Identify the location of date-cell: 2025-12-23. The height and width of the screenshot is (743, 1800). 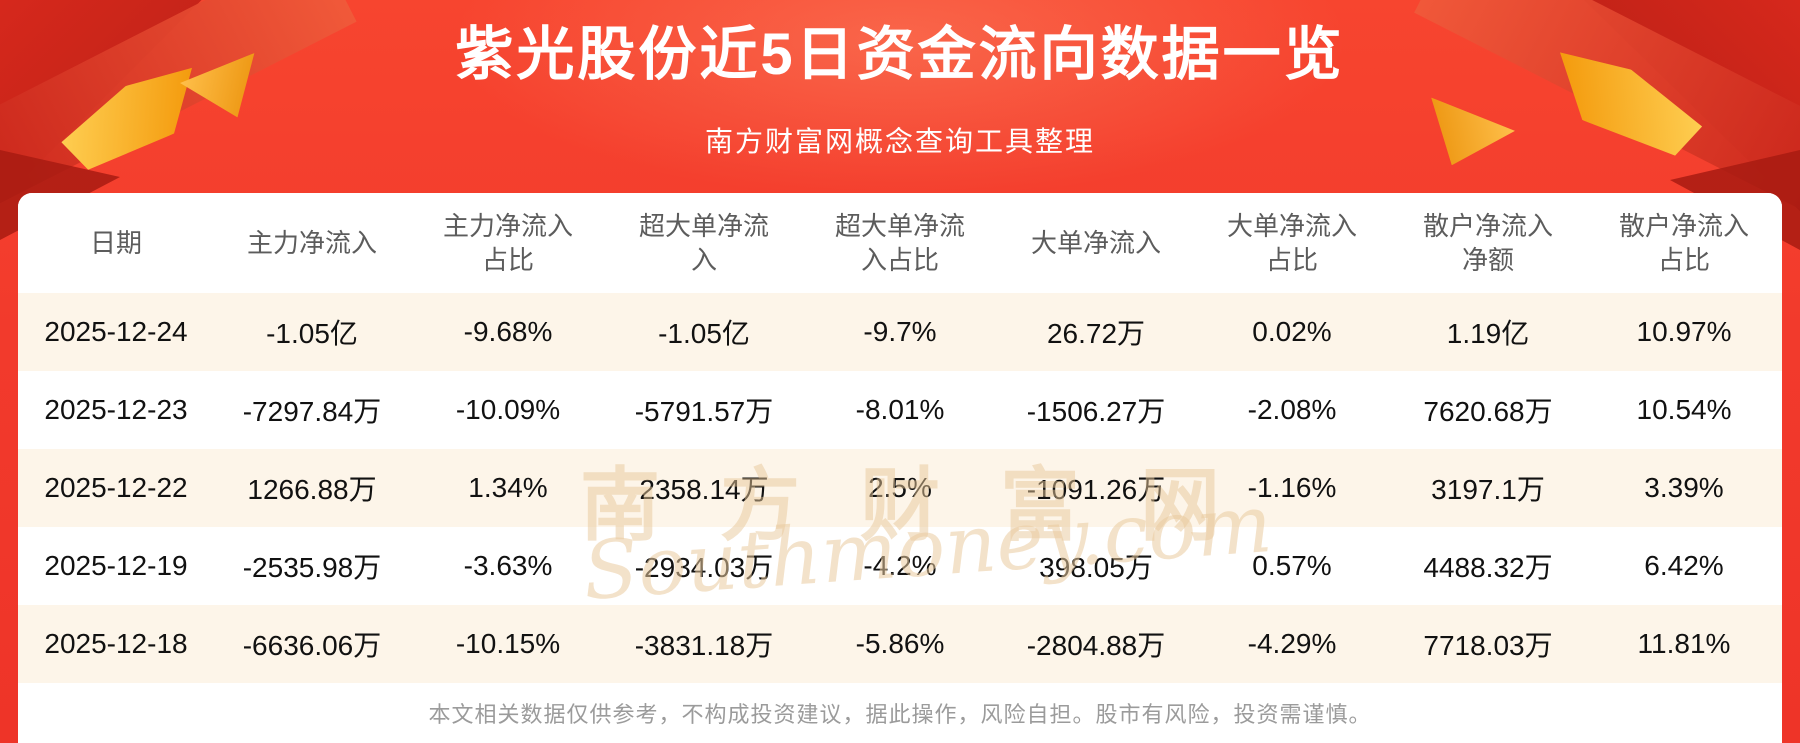
(116, 409).